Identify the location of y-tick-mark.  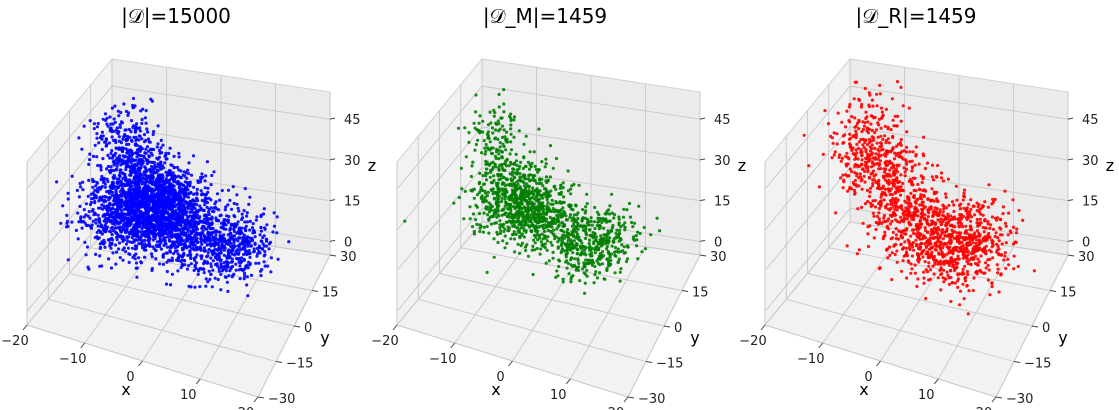
(261, 397).